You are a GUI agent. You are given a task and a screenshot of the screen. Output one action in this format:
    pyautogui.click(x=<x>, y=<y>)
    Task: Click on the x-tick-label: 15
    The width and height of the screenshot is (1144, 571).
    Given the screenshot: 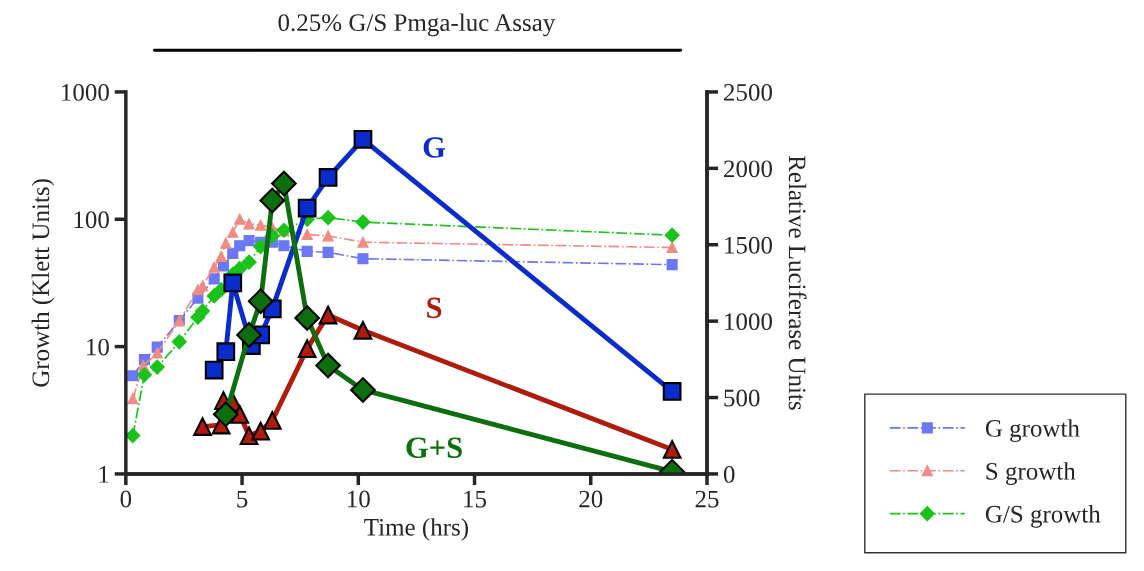 What is the action you would take?
    pyautogui.click(x=475, y=499)
    